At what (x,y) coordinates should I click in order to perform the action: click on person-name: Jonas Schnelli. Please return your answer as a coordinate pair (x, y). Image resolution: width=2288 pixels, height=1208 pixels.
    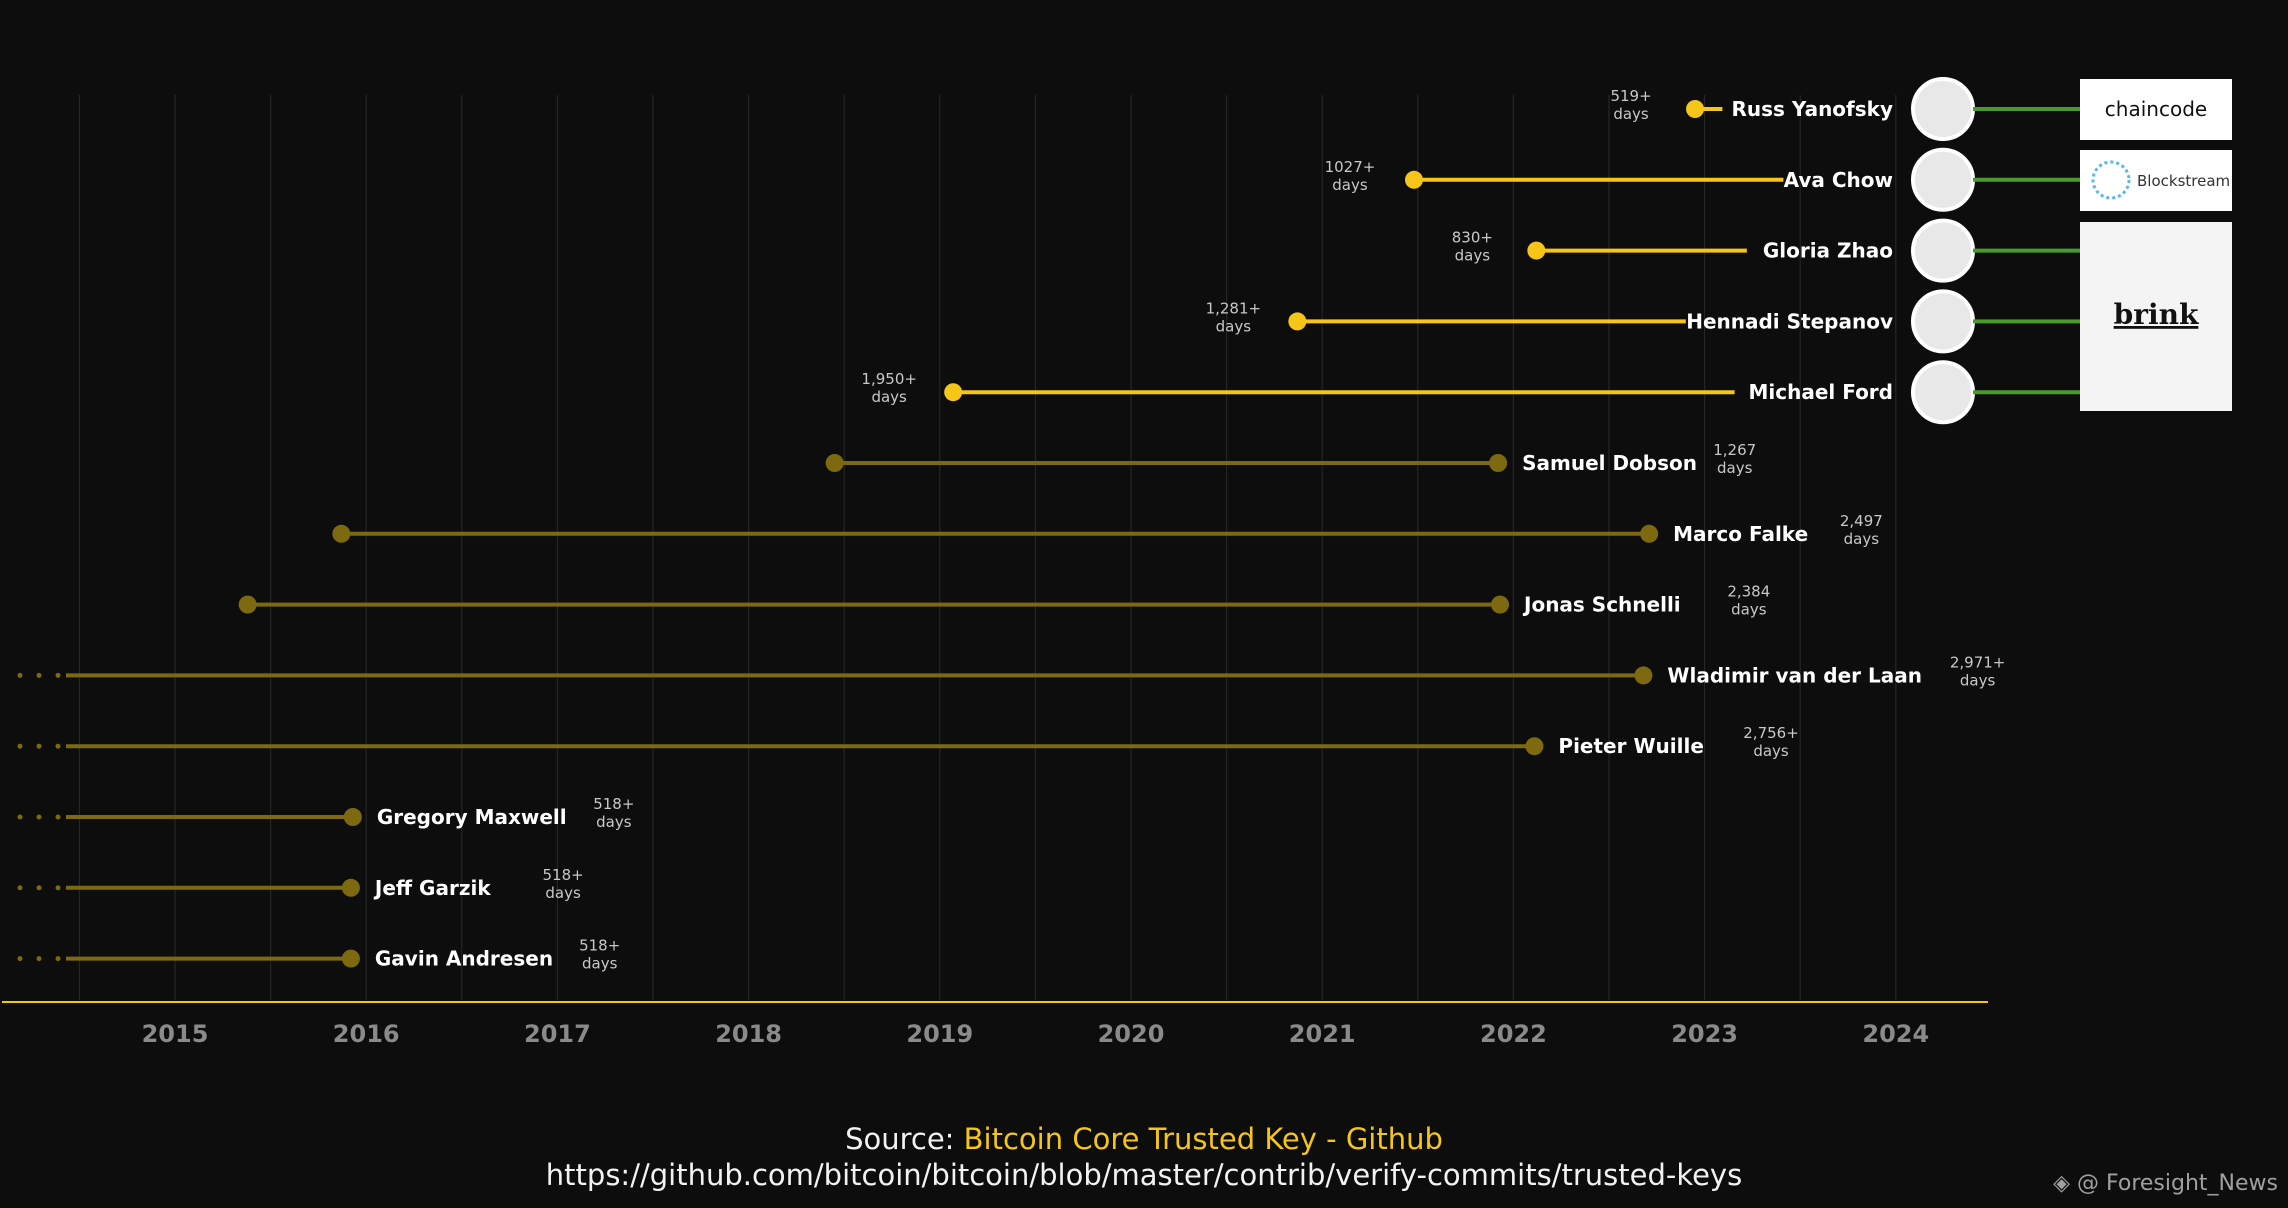
    Looking at the image, I should click on (1601, 605).